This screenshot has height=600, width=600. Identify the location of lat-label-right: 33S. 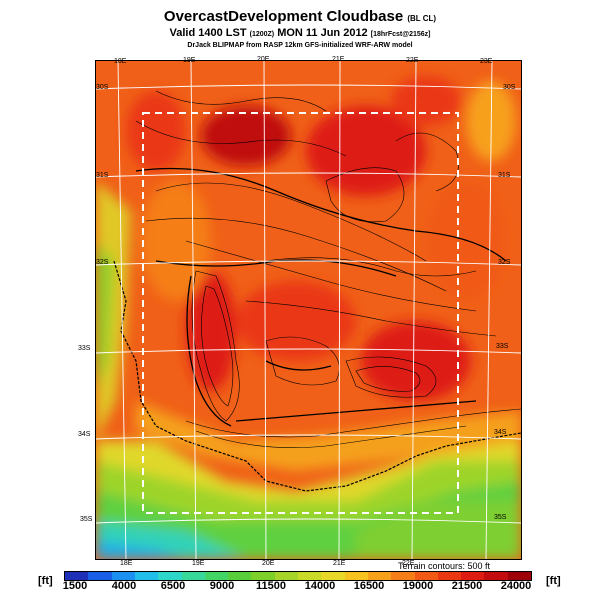
(502, 346).